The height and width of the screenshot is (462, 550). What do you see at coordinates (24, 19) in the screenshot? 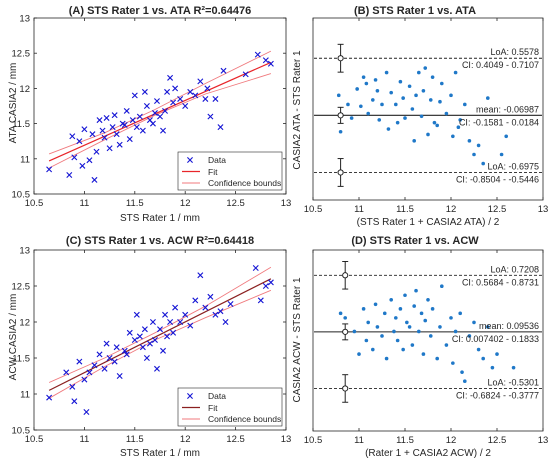
I see `panel-a-ytick-label: 13` at bounding box center [24, 19].